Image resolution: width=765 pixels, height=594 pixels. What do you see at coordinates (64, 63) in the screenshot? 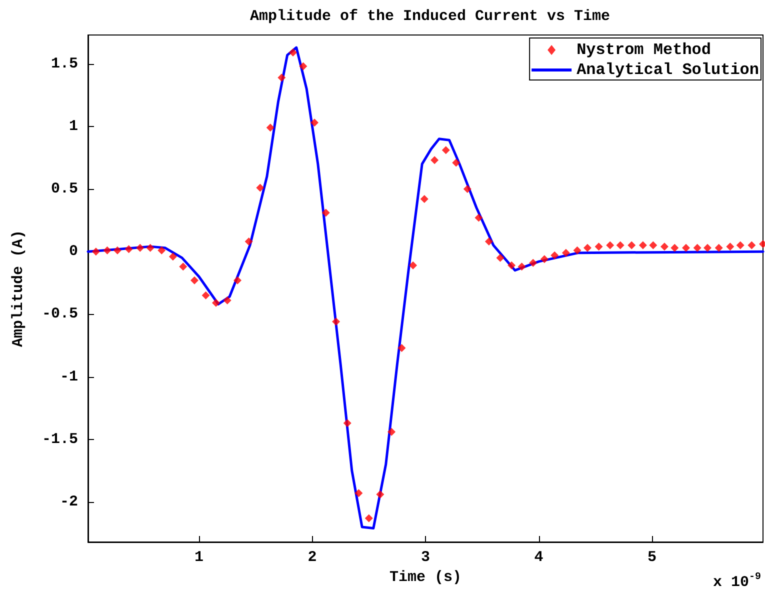
I see `y-tick-label: 1.5` at bounding box center [64, 63].